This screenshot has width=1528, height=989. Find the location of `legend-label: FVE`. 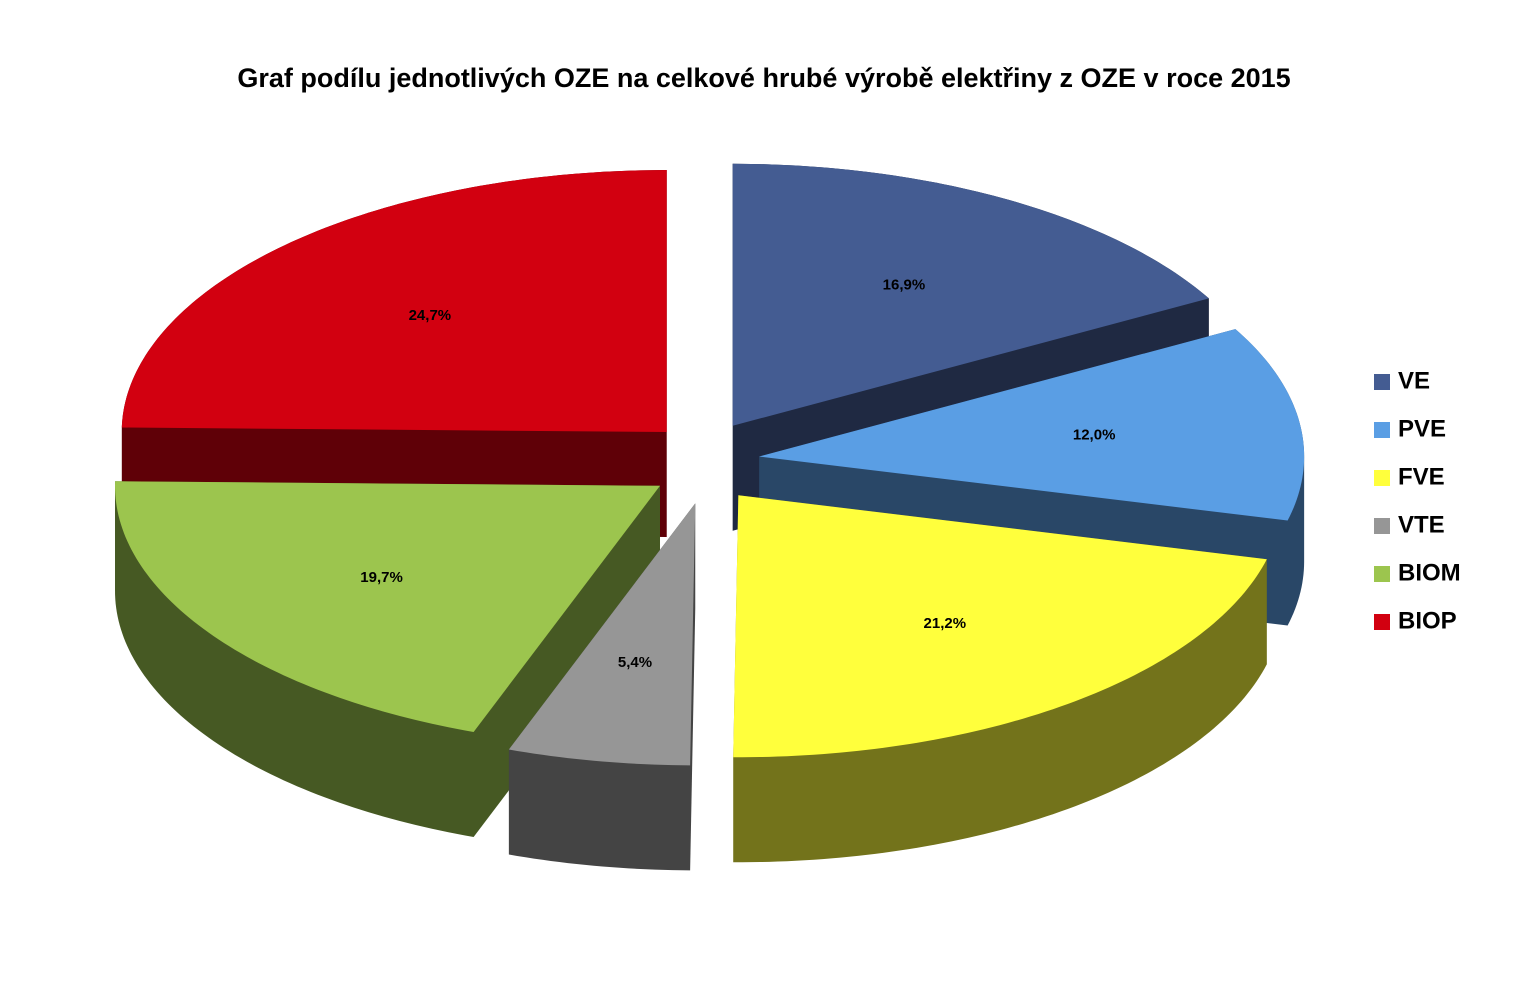

legend-label: FVE is located at coordinates (1421, 476).